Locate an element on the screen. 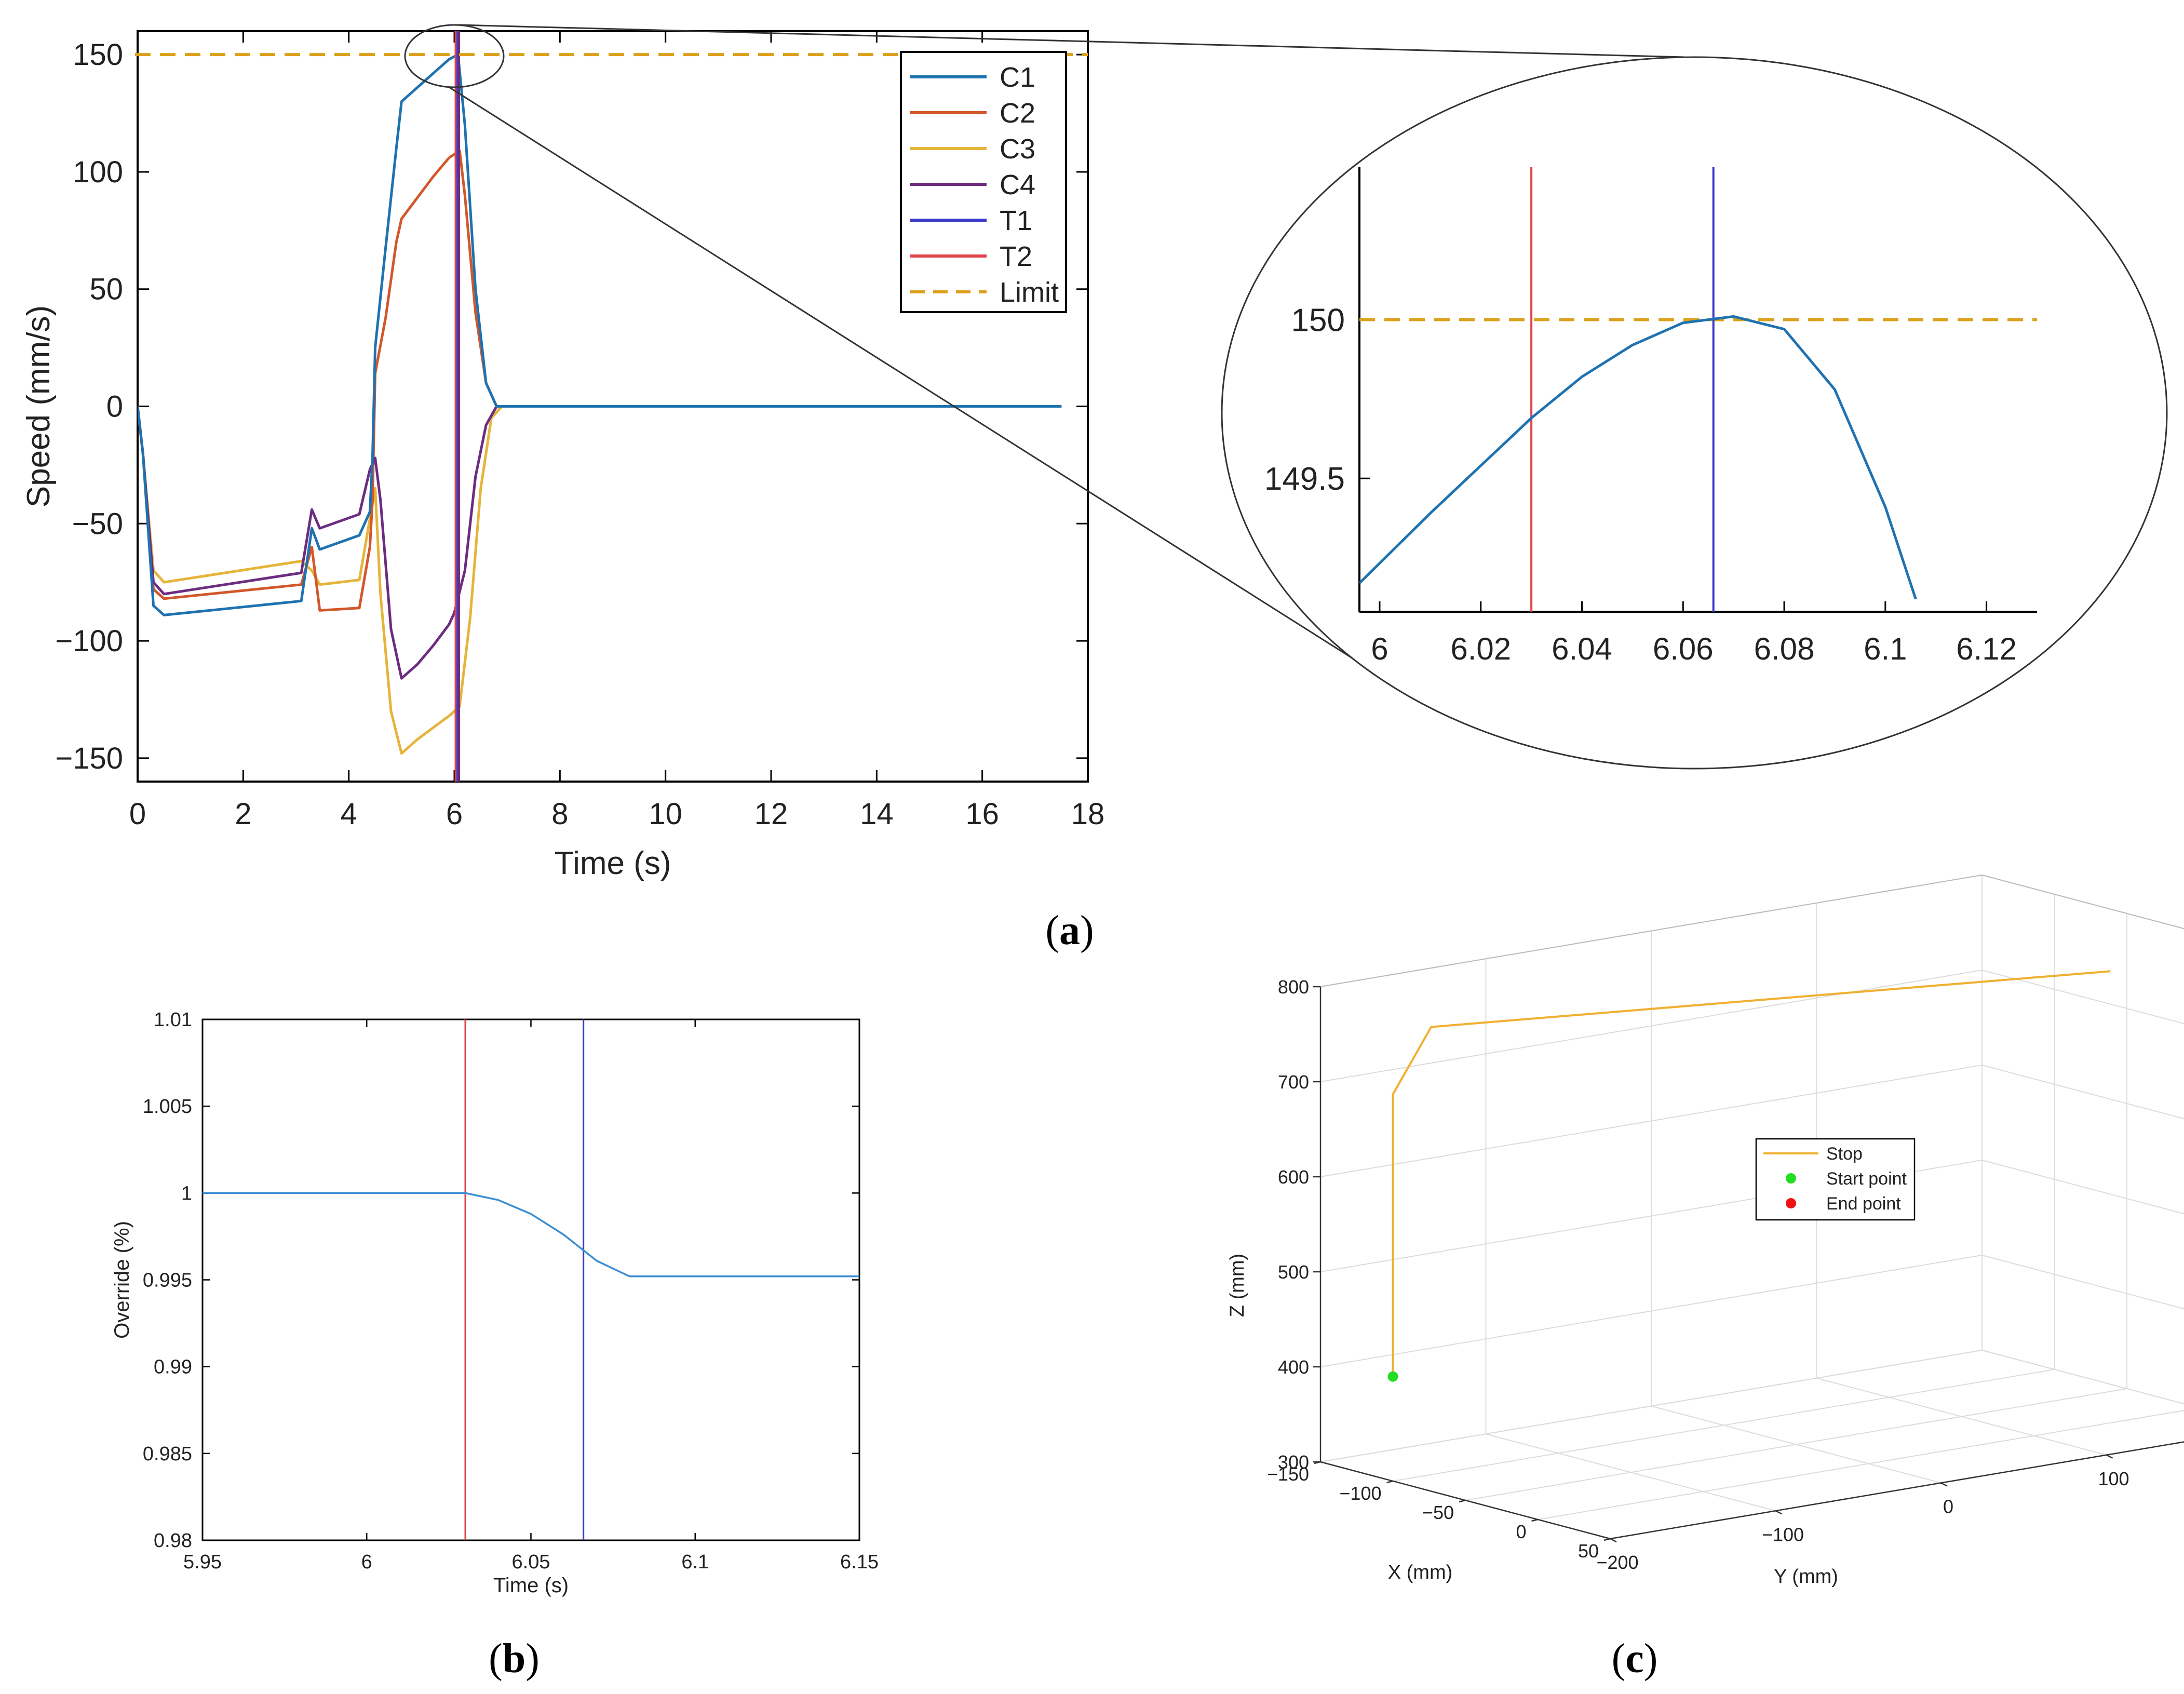  zoom-x-tick-label: 6.06 is located at coordinates (1683, 648).